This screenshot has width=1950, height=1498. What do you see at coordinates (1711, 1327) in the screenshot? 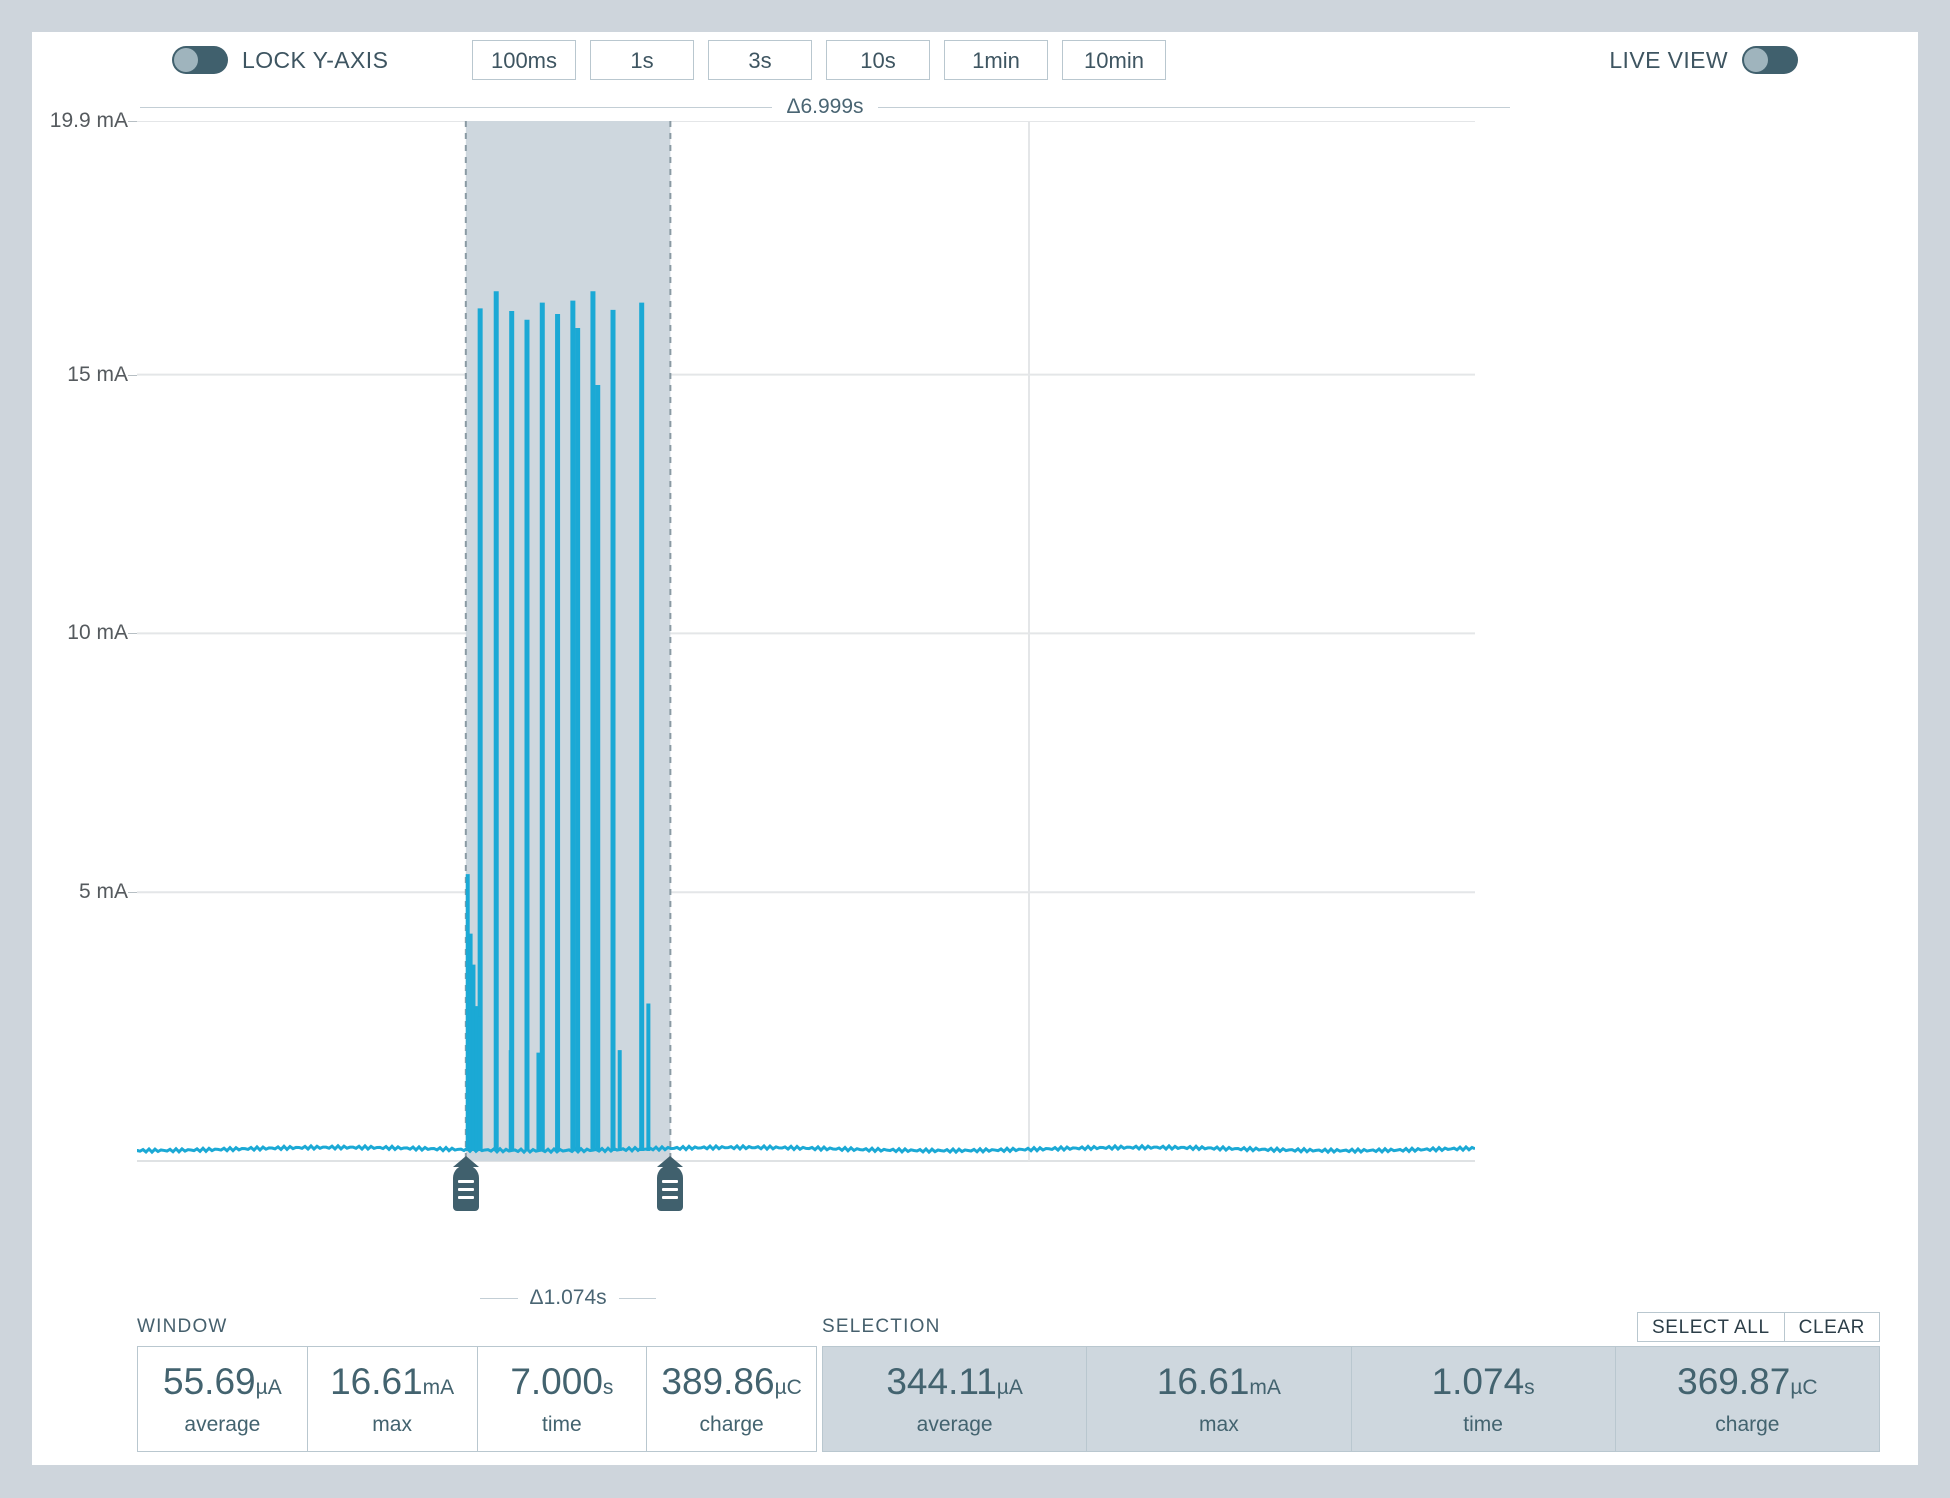
I see `select-all-button: SELECT ALL` at bounding box center [1711, 1327].